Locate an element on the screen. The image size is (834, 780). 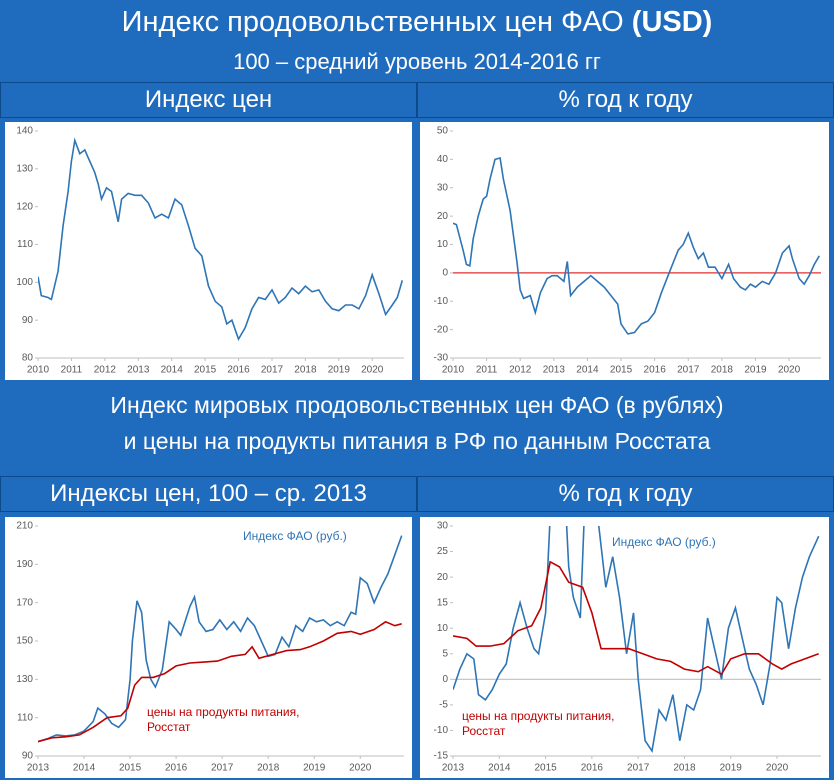
subtitle: 100 – средний уровень 2014-2016 гг is located at coordinates (417, 61).